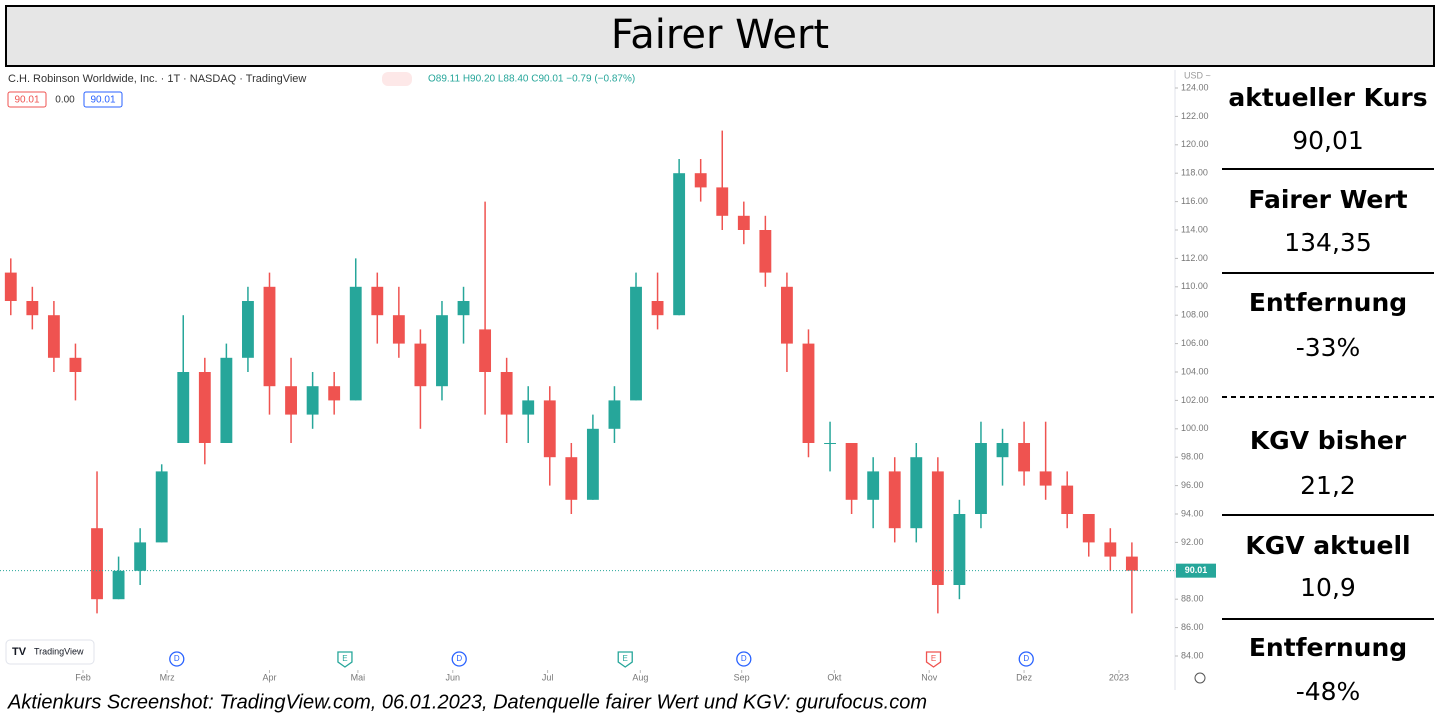 The image size is (1439, 724). Describe the element at coordinates (167, 677) in the screenshot. I see `x-tick-label: Mrz` at that location.